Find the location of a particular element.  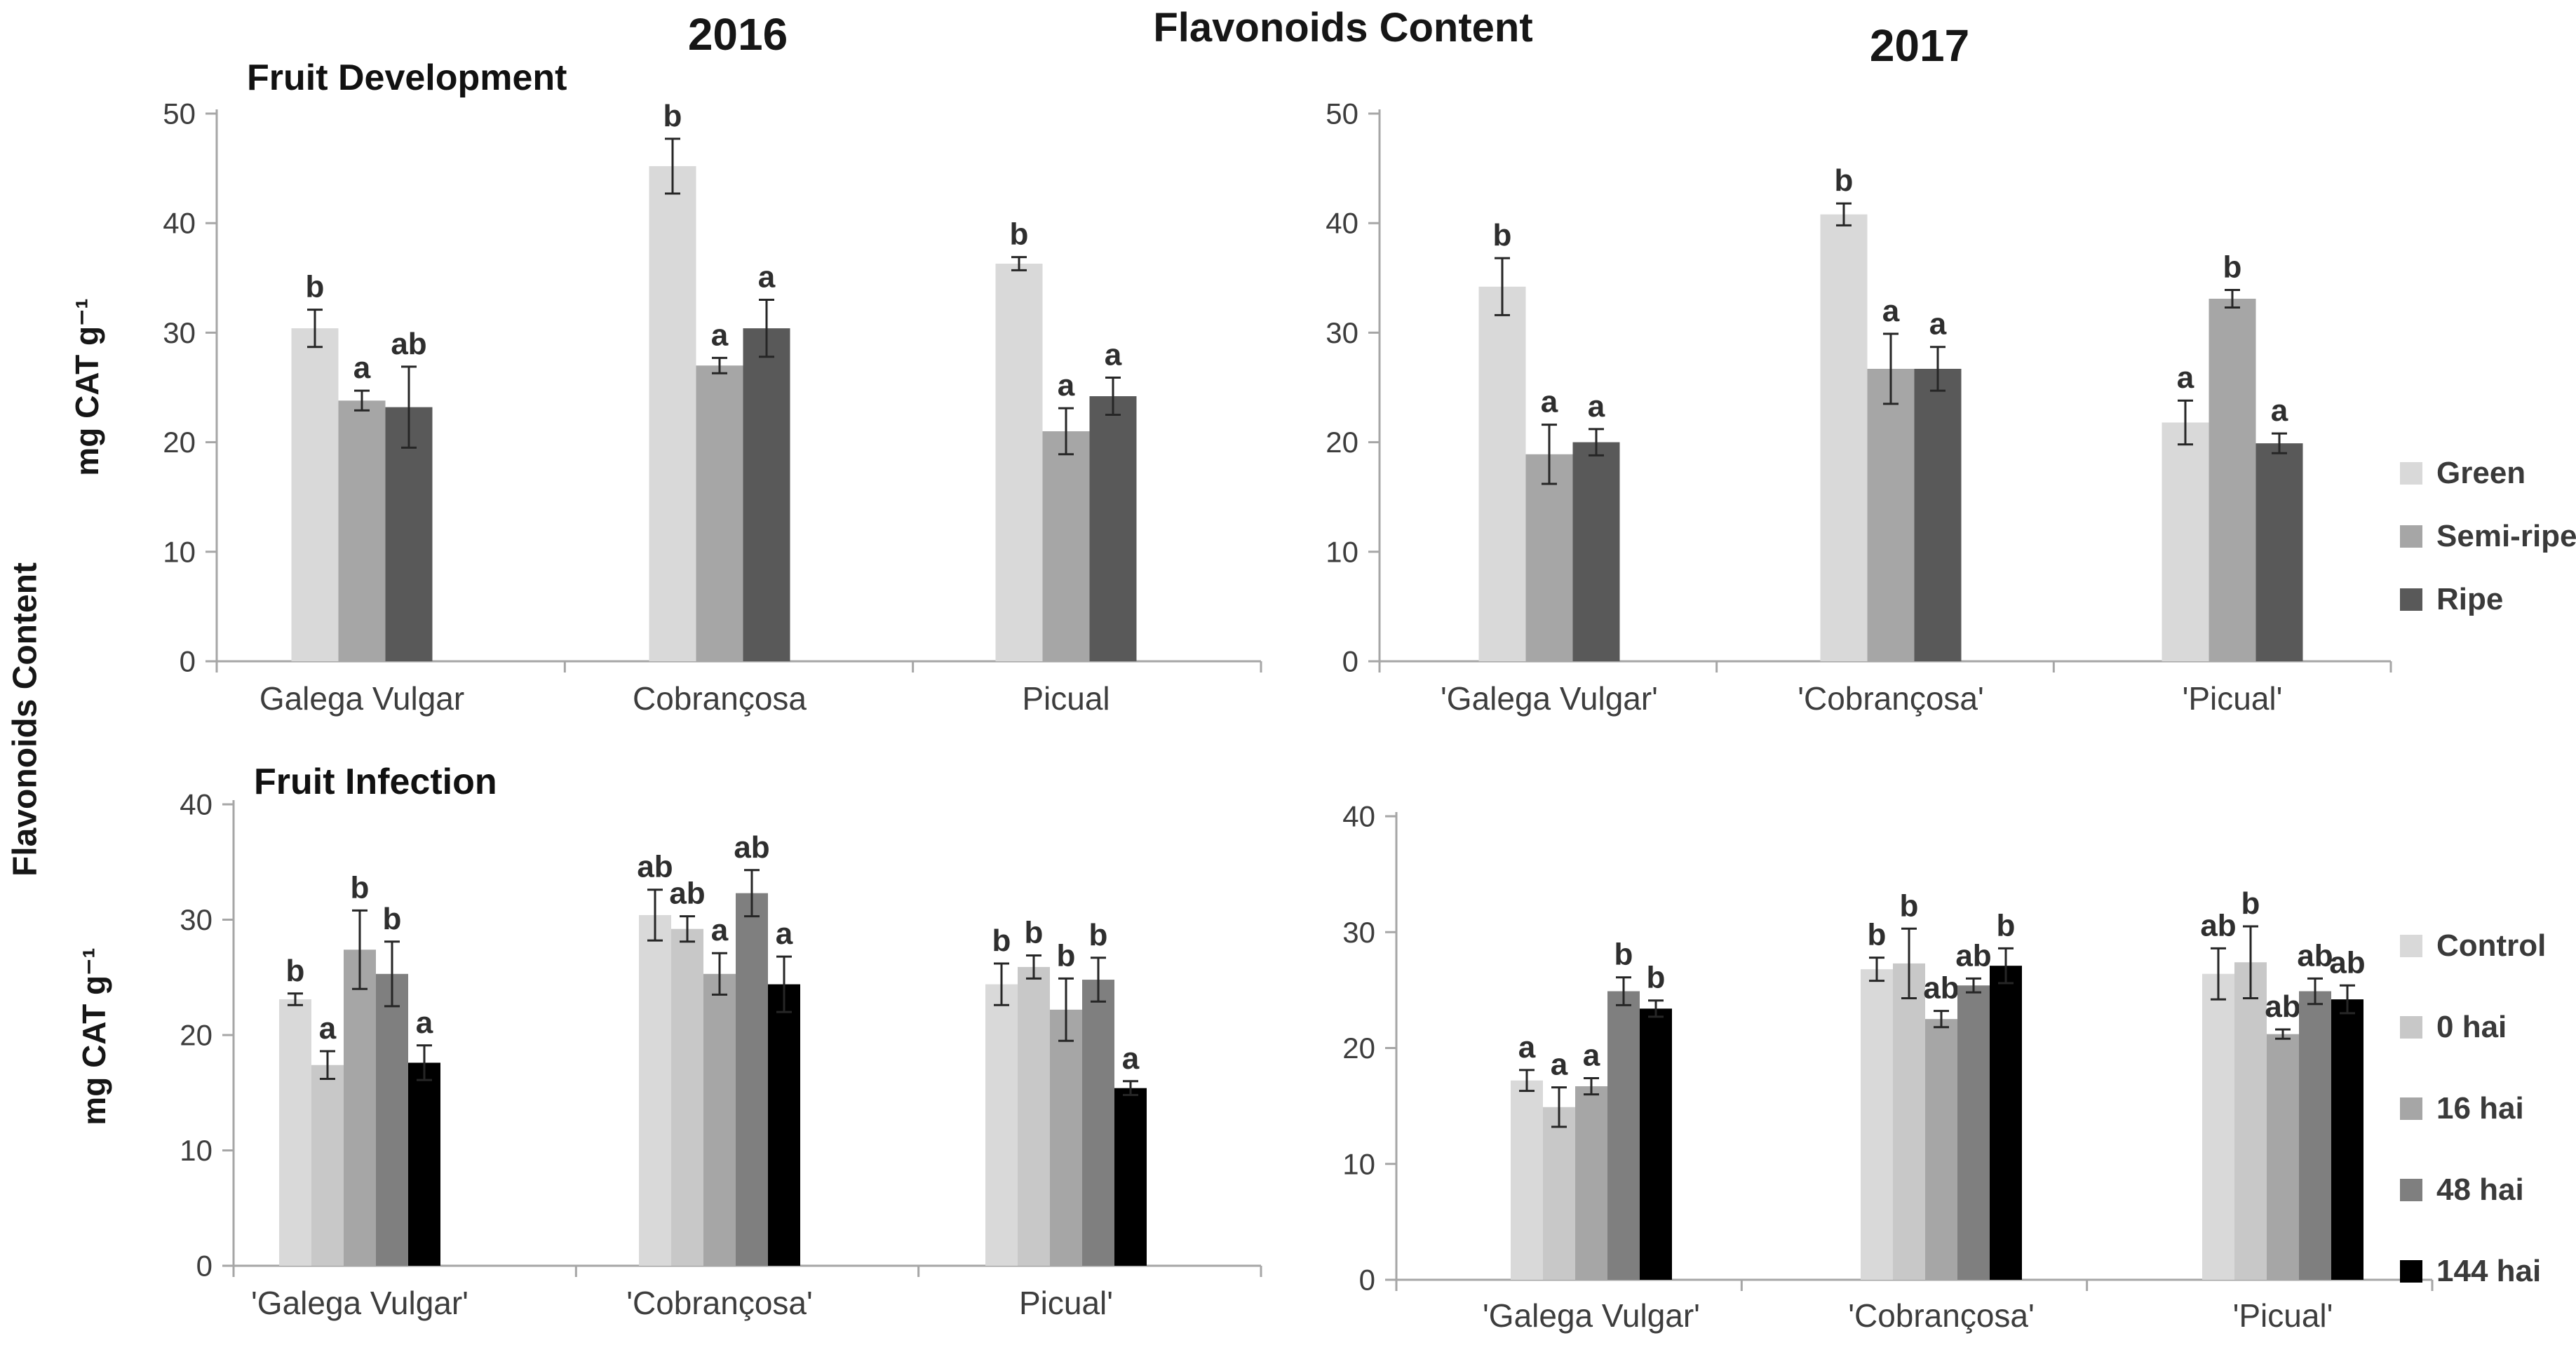

left-axis-title: Flavonoids Content is located at coordinates (25, 719).